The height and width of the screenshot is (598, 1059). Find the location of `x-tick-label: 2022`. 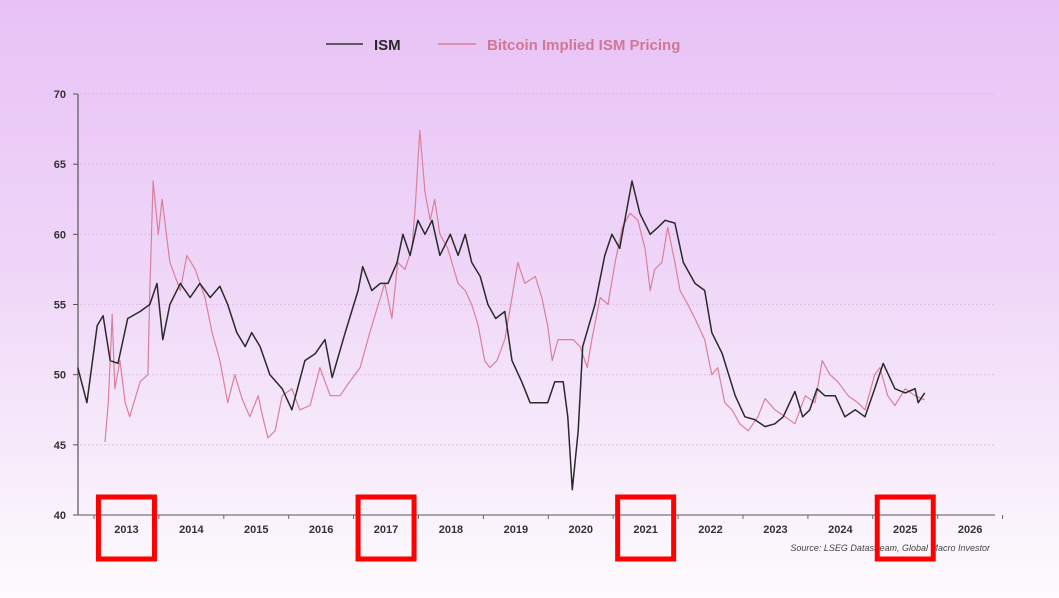

x-tick-label: 2022 is located at coordinates (710, 530).